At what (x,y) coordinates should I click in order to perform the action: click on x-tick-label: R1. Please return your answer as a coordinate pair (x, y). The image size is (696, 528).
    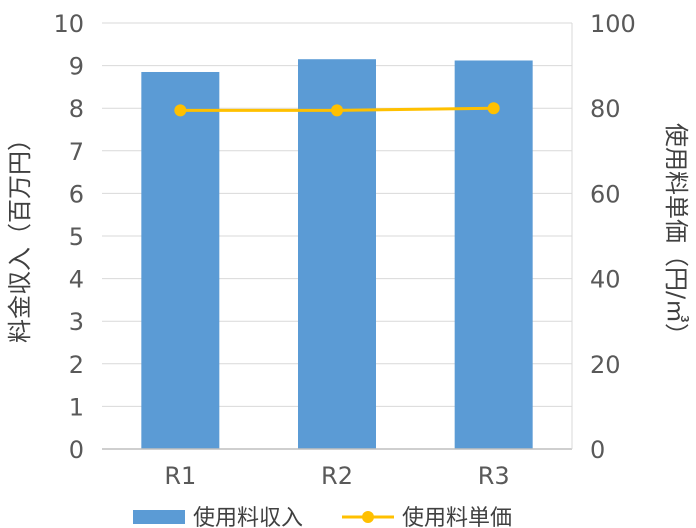
    Looking at the image, I should click on (180, 476).